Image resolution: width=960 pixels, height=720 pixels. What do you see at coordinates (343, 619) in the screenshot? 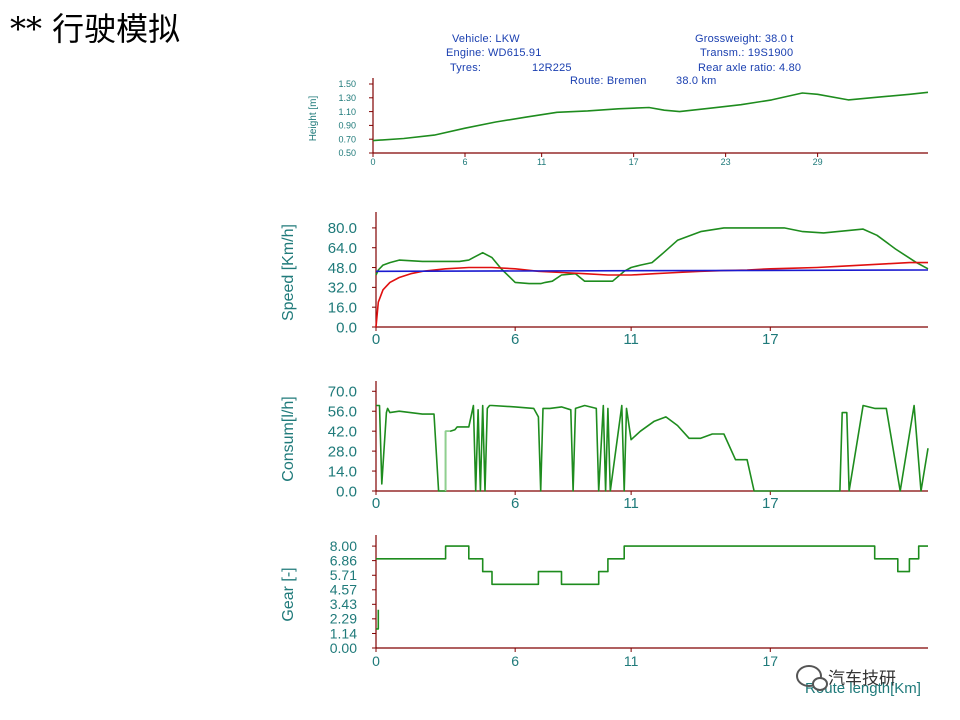
I see `gear-y-tick-label: 2.29` at bounding box center [343, 619].